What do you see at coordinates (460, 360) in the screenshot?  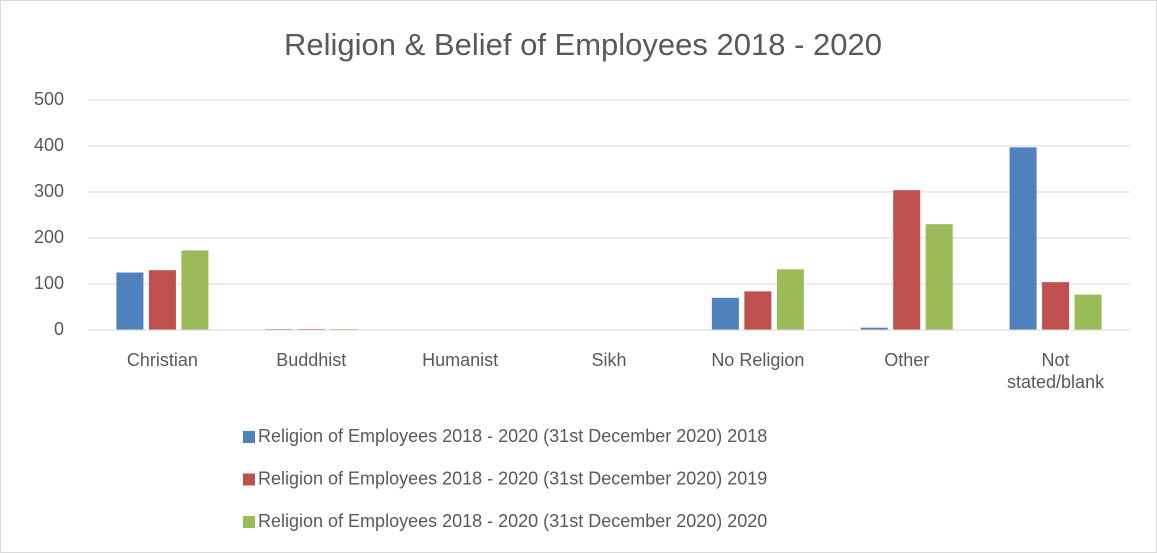 I see `x-tick-label: Humanist` at bounding box center [460, 360].